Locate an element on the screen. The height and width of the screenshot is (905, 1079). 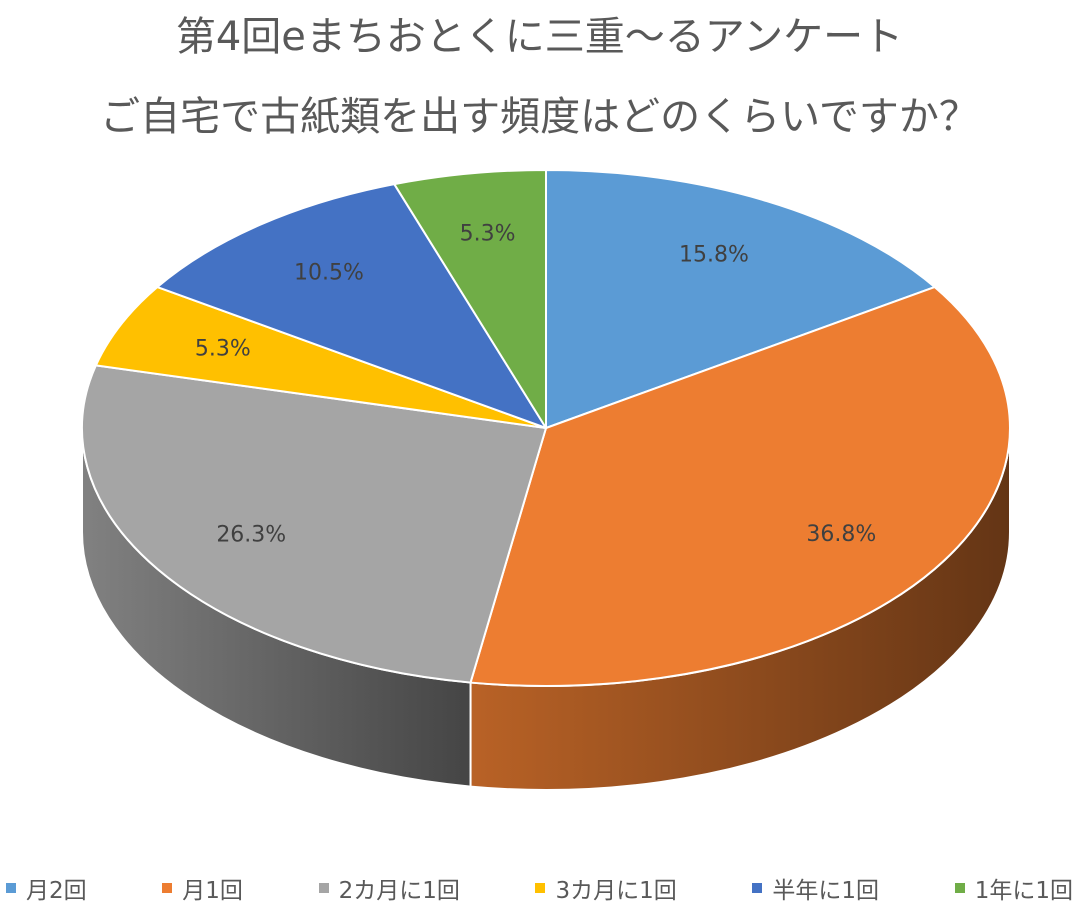
chart-subtitle: ご自宅で古紙類を出す頻度はどのくらいですか？ is located at coordinates (539, 117).